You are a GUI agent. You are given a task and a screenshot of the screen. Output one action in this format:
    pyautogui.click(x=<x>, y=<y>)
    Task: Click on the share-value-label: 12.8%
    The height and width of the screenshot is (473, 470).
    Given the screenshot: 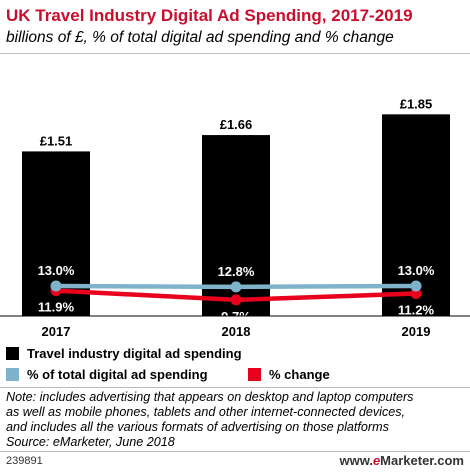 What is the action you would take?
    pyautogui.click(x=236, y=271)
    